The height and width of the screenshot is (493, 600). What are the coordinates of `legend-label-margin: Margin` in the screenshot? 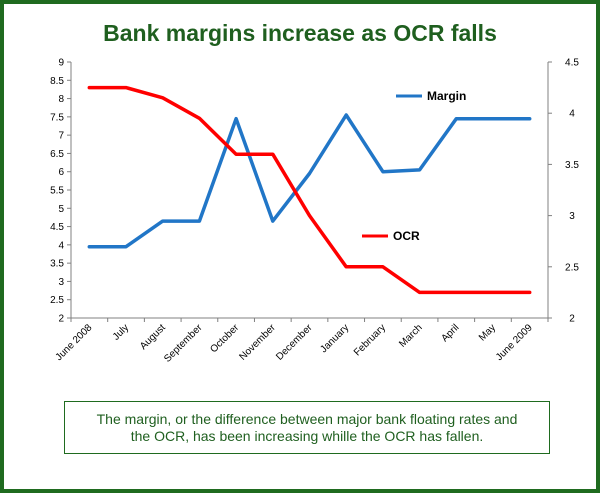 It's located at (446, 96).